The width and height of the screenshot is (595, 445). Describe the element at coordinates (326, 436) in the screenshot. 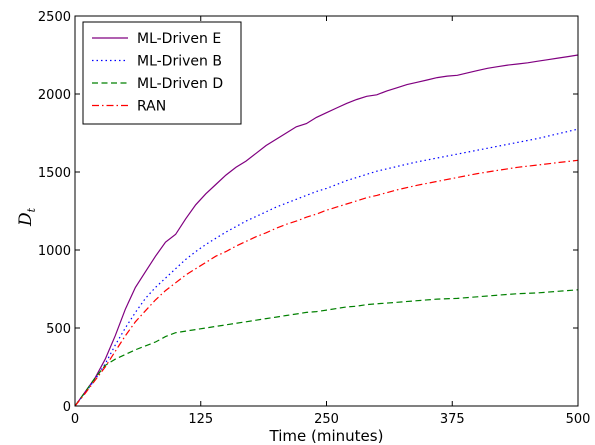

I see `x-axis-title: Time (minutes)` at that location.